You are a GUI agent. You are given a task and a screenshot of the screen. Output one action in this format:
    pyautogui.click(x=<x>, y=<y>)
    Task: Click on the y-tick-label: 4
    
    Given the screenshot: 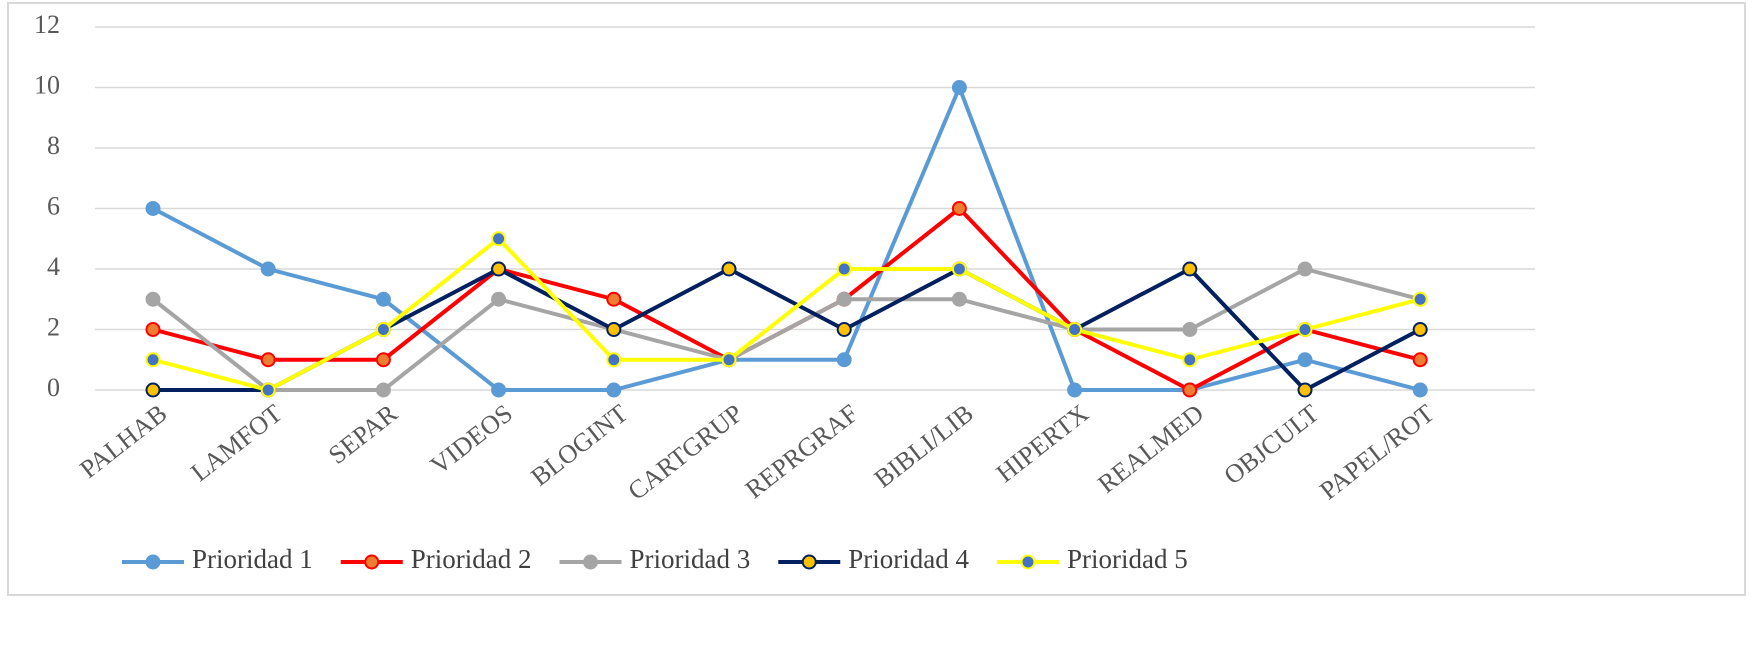 What is the action you would take?
    pyautogui.click(x=53, y=266)
    